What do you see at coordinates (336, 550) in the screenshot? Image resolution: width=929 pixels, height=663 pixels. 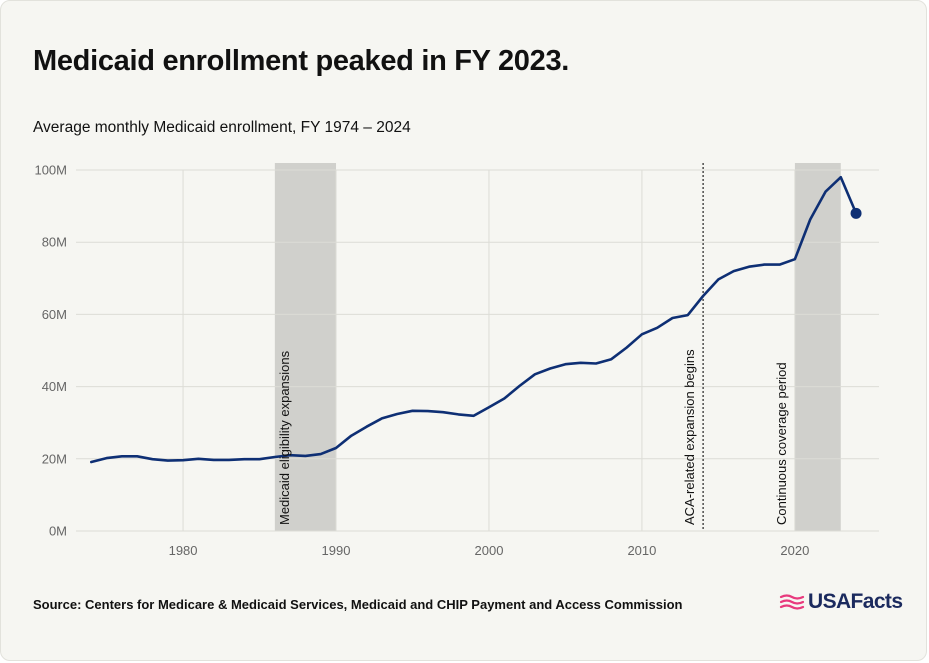 I see `x-tick-label: 1990` at bounding box center [336, 550].